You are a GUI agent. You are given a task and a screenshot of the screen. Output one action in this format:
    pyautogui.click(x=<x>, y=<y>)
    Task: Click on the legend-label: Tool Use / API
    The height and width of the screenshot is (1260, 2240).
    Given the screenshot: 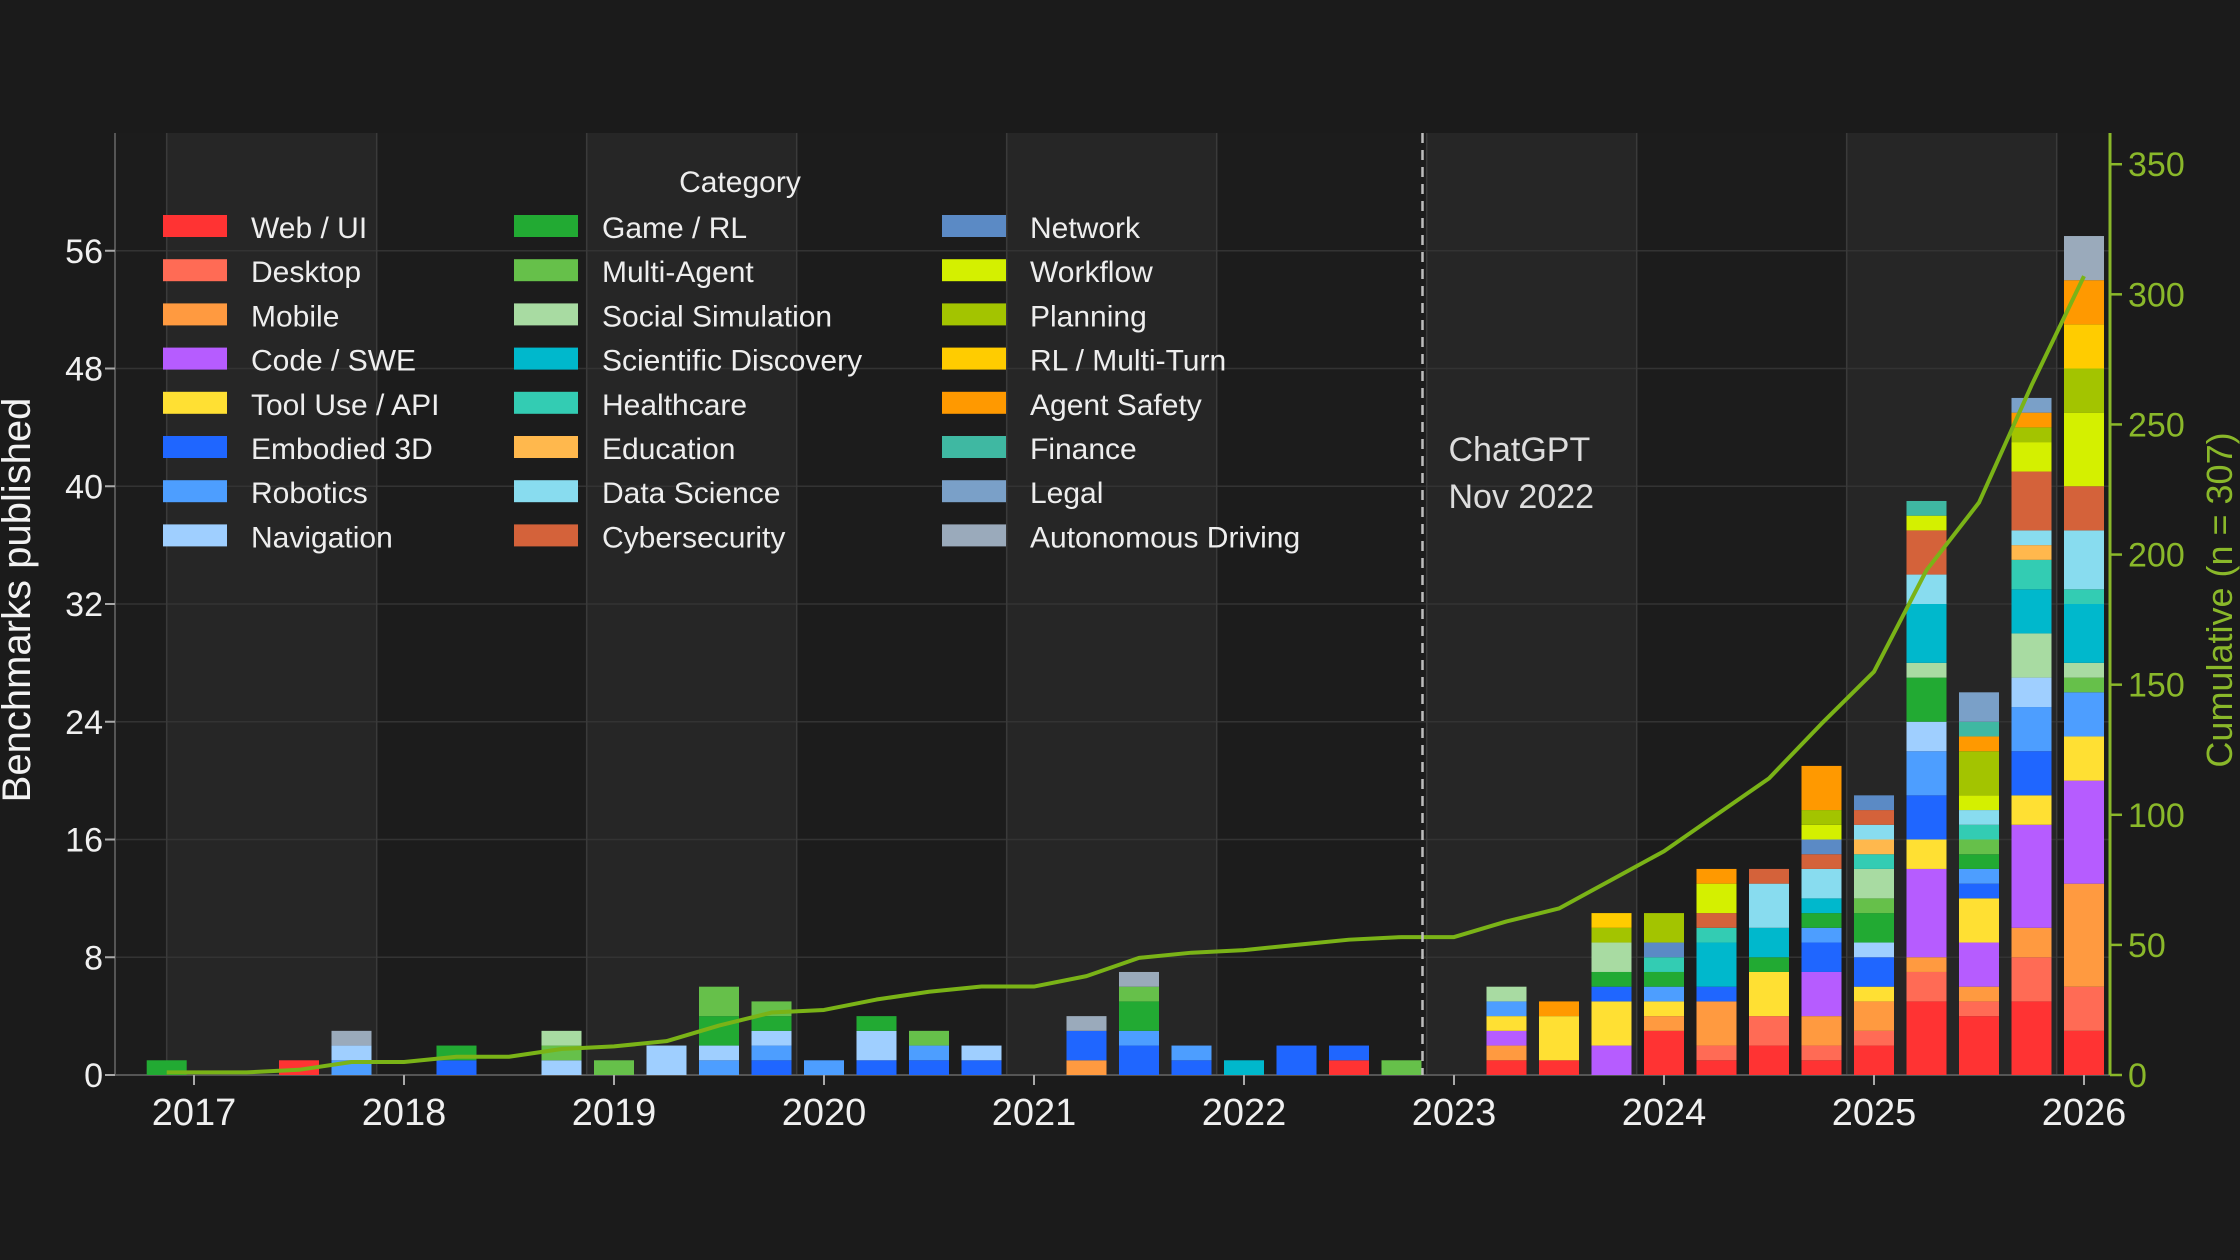 What is the action you would take?
    pyautogui.click(x=345, y=405)
    